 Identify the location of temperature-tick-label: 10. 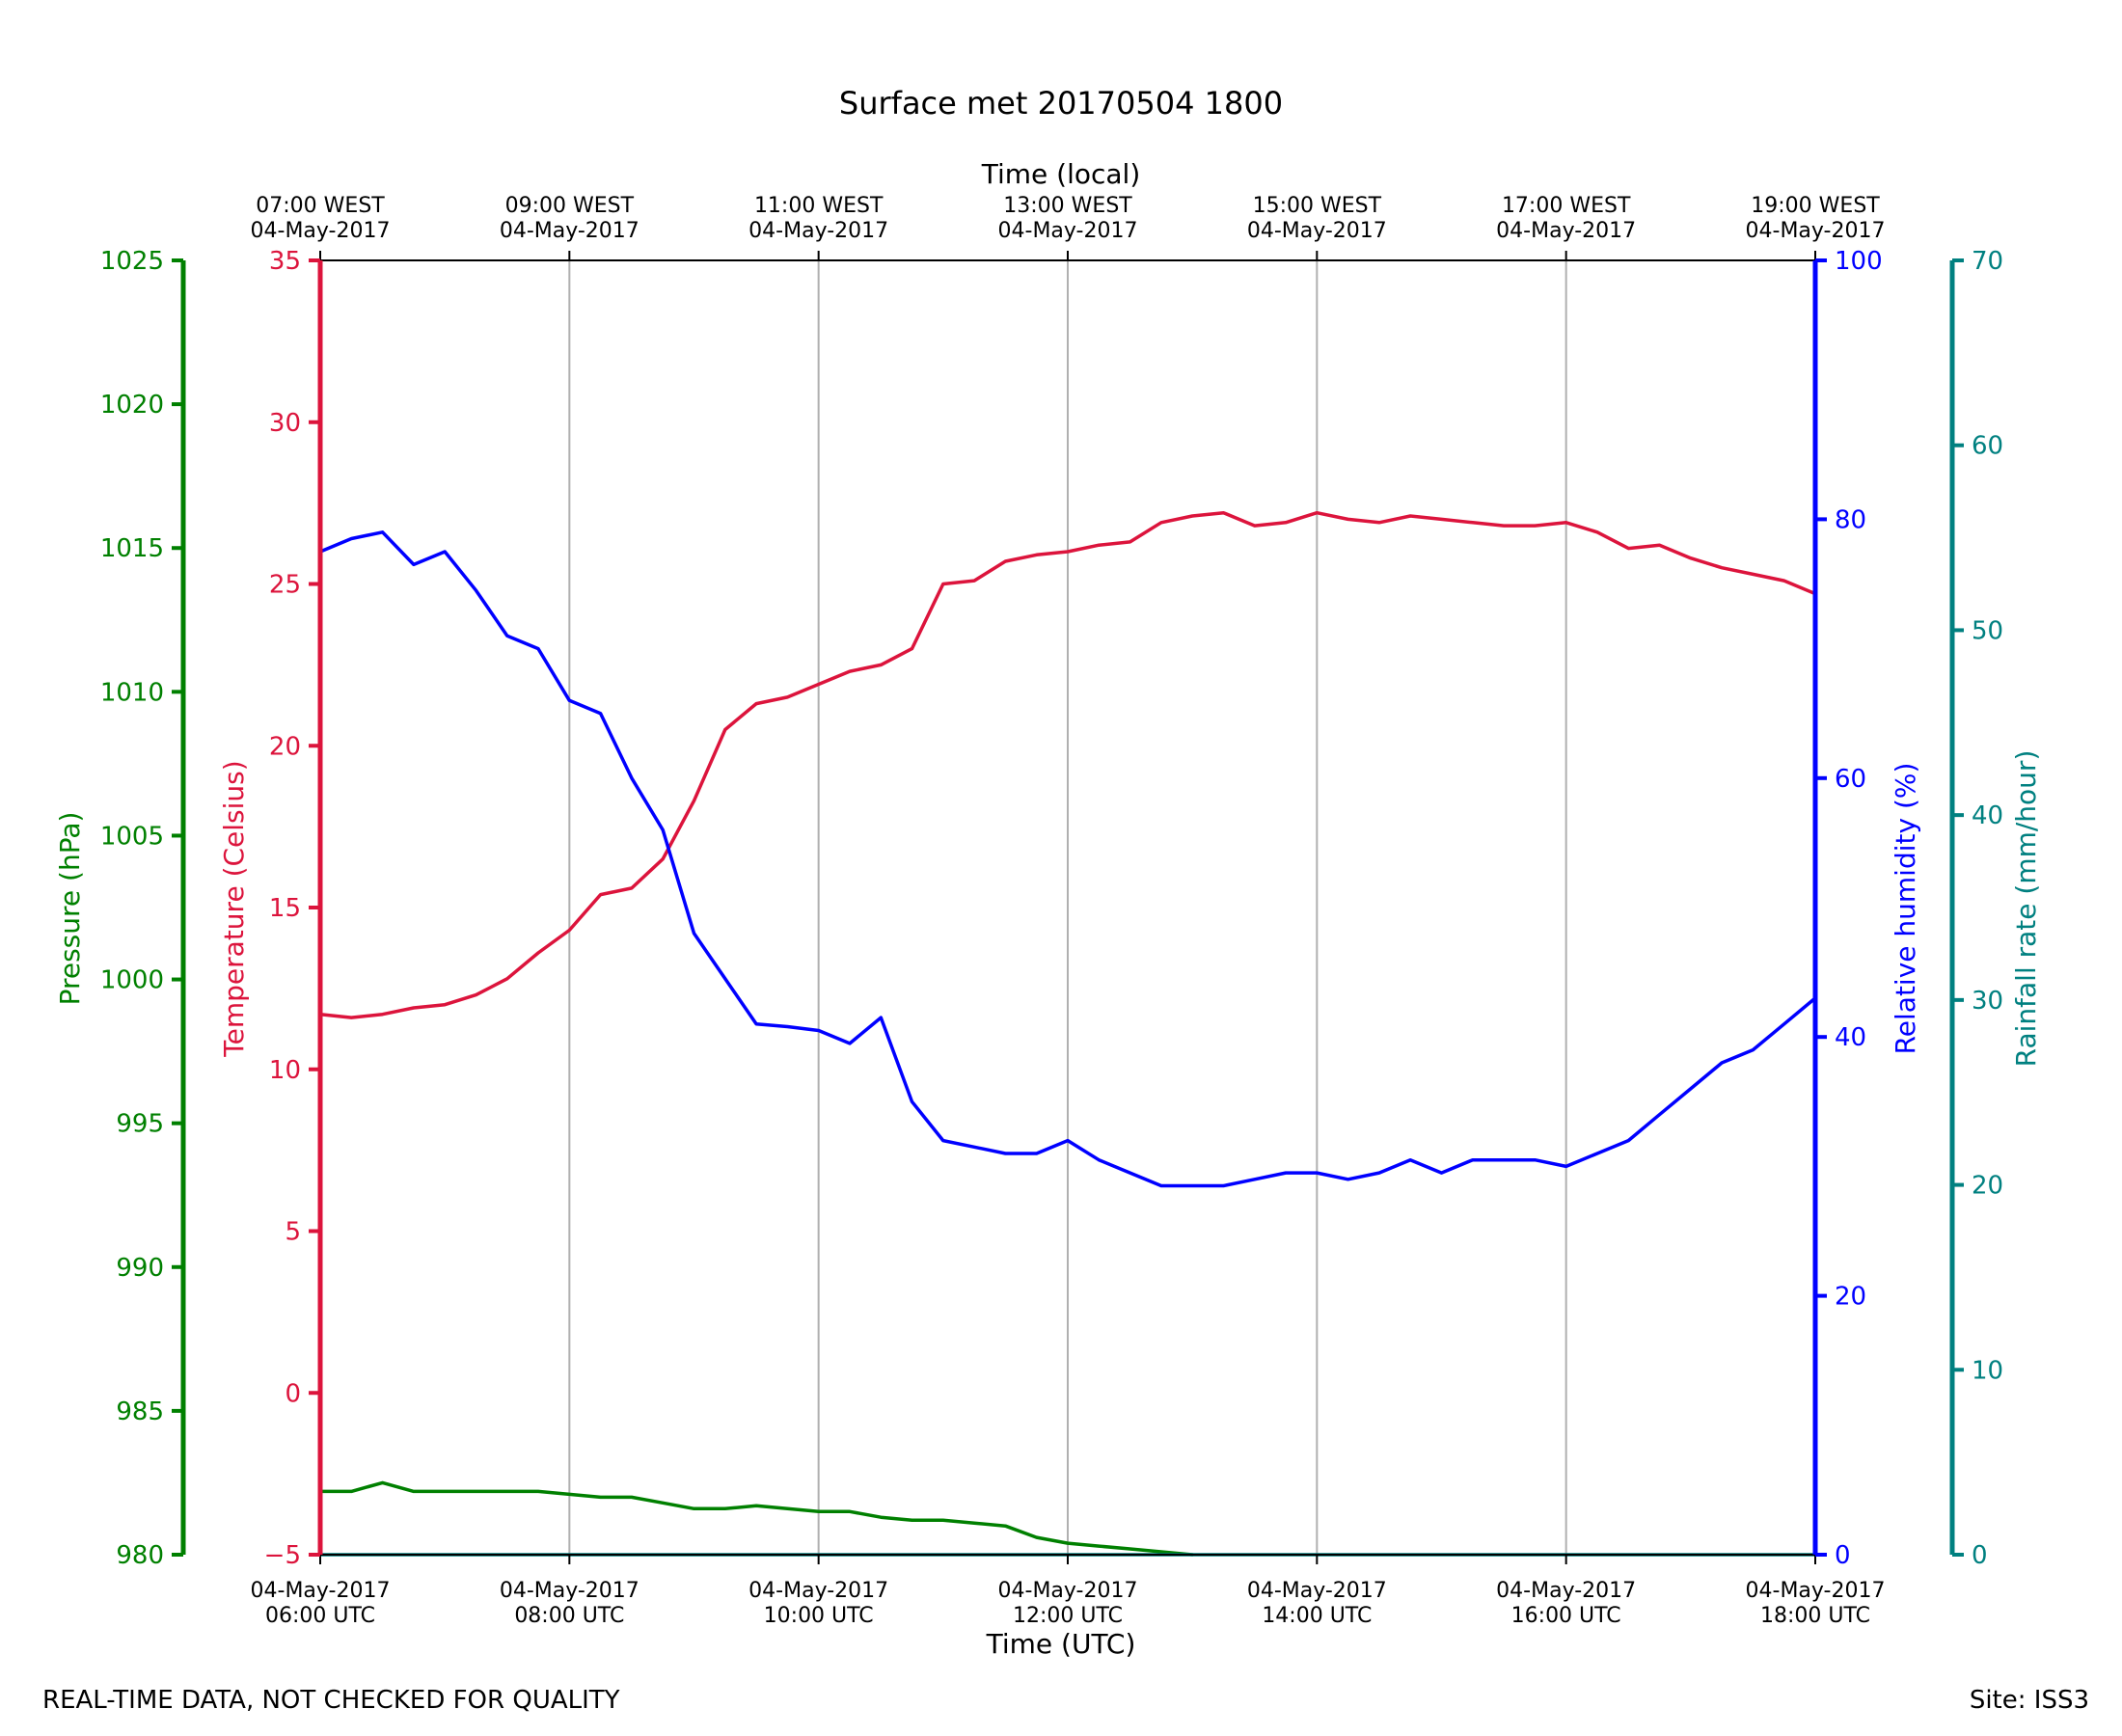
(285, 1071).